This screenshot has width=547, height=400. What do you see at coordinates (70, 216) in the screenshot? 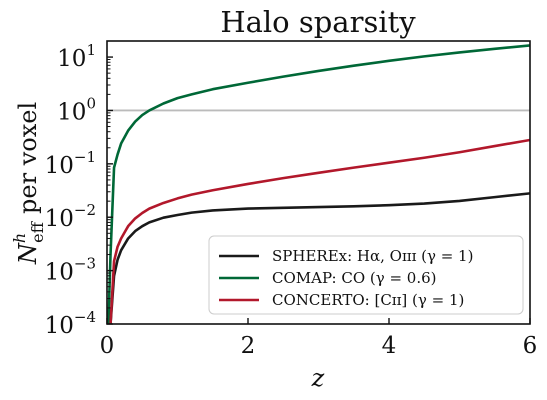
I see `y-tick-label: 10⁻²` at bounding box center [70, 216].